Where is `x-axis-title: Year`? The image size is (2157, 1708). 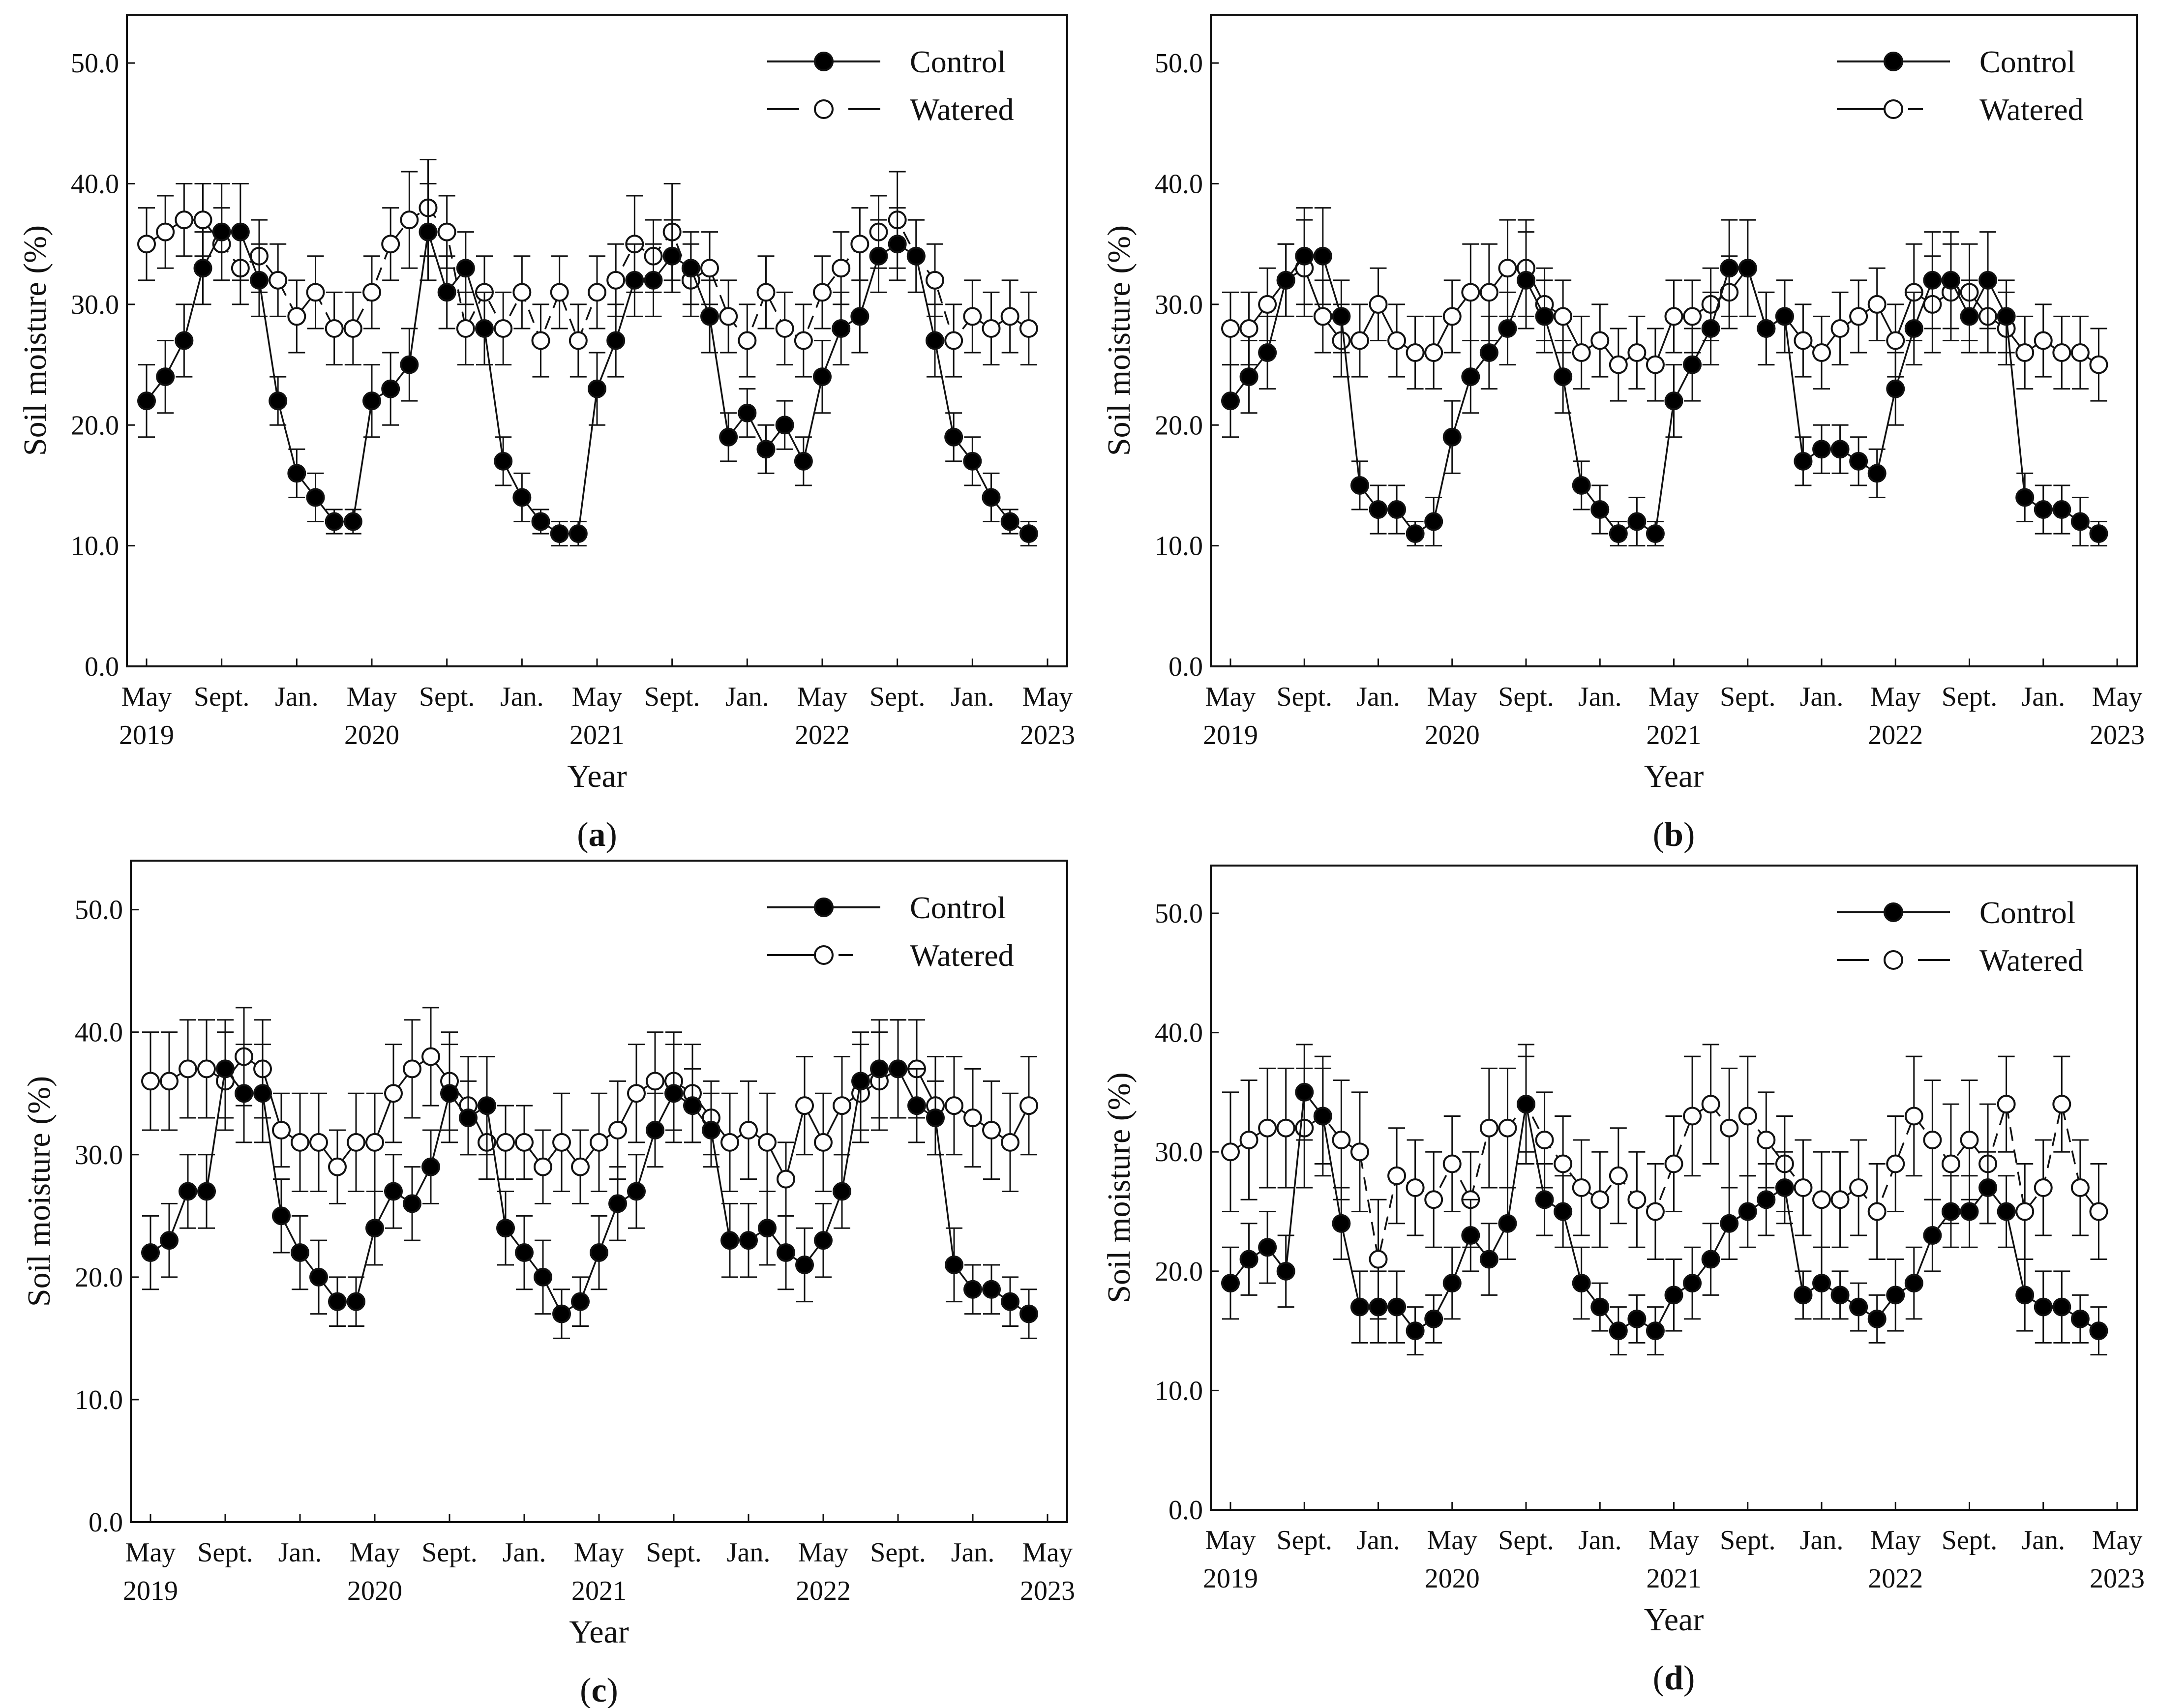 x-axis-title: Year is located at coordinates (1674, 1620).